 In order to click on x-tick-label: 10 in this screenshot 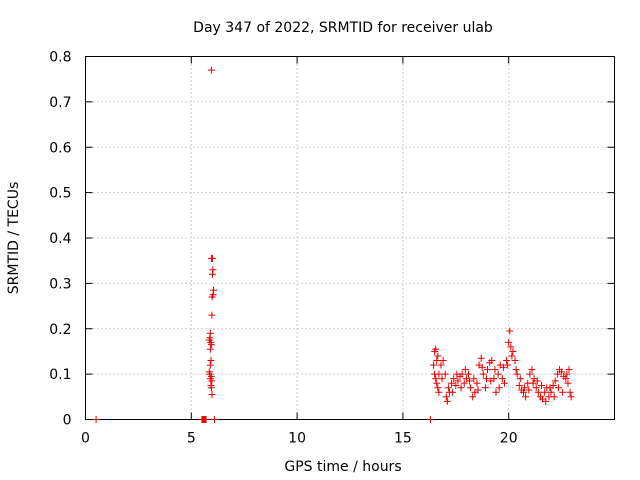, I will do `click(297, 439)`.